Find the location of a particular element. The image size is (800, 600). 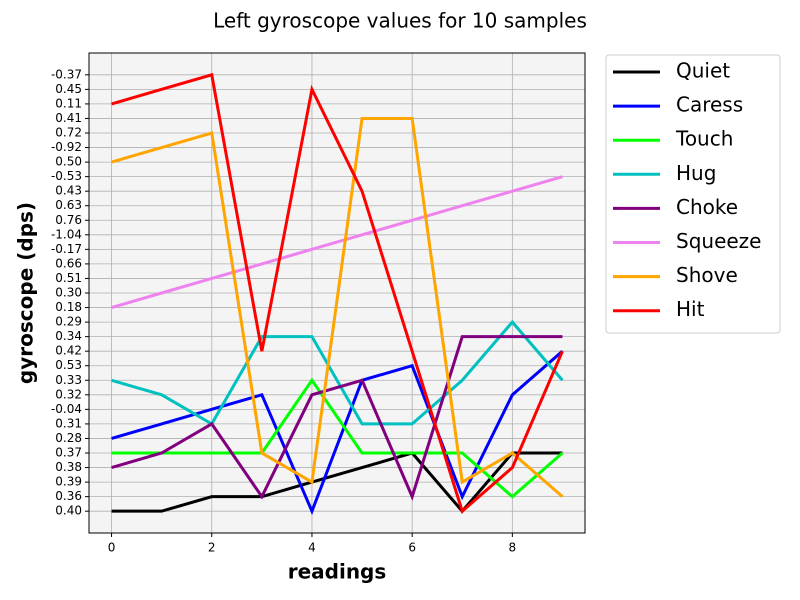

y-tick-label: 0.63 is located at coordinates (68, 205).